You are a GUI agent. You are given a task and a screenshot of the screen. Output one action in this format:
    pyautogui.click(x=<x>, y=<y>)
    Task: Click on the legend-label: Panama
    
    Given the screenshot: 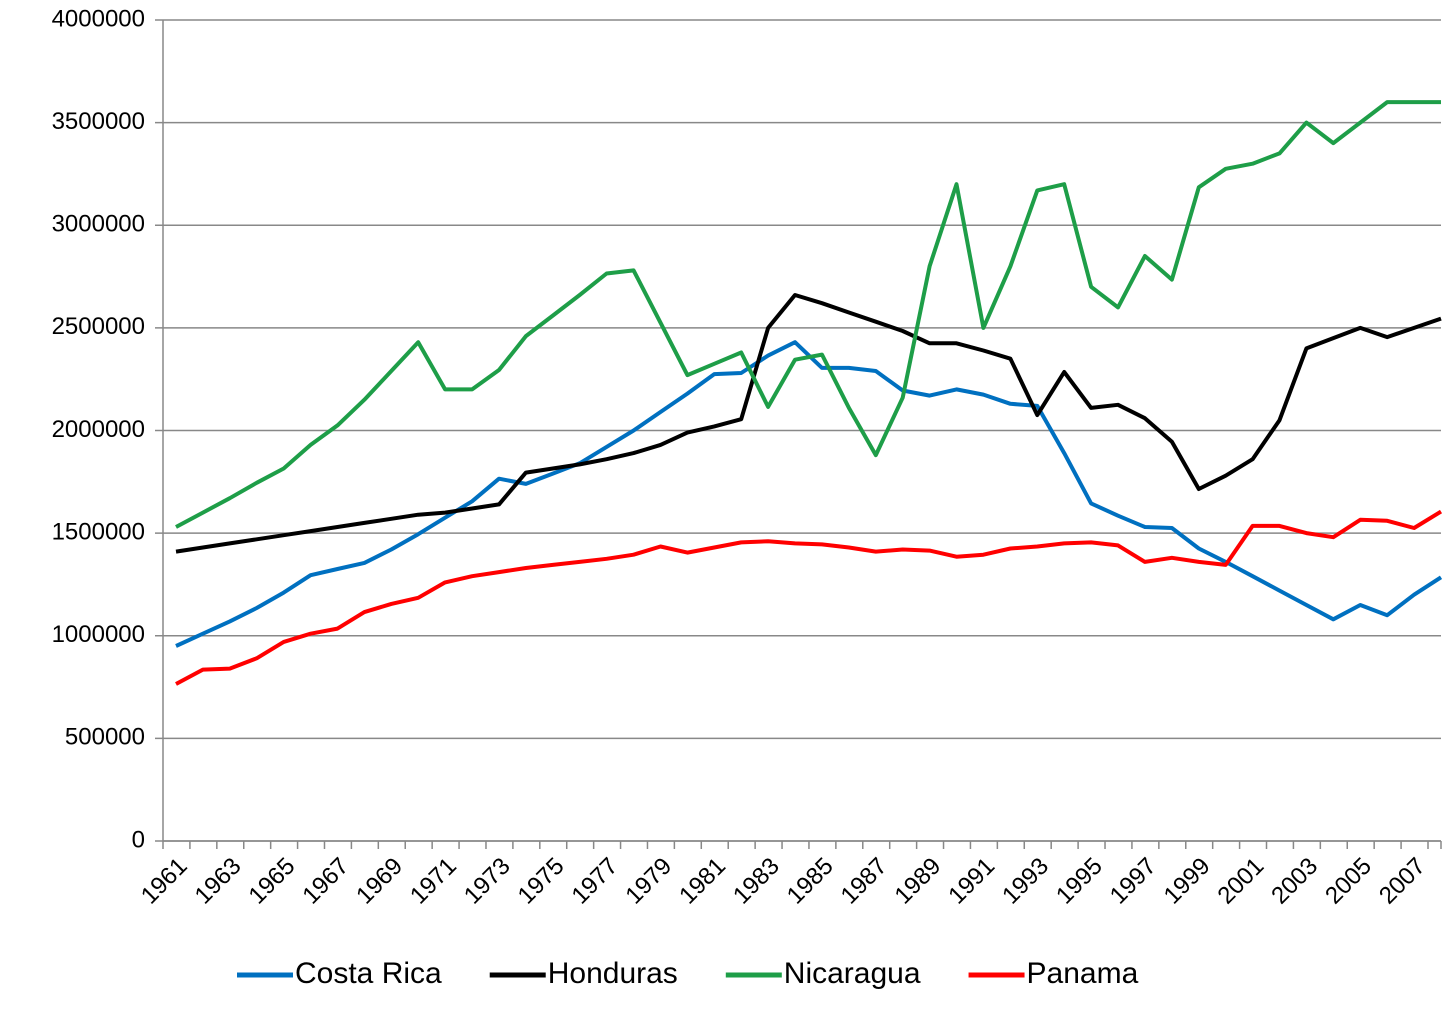 What is the action you would take?
    pyautogui.click(x=1083, y=973)
    